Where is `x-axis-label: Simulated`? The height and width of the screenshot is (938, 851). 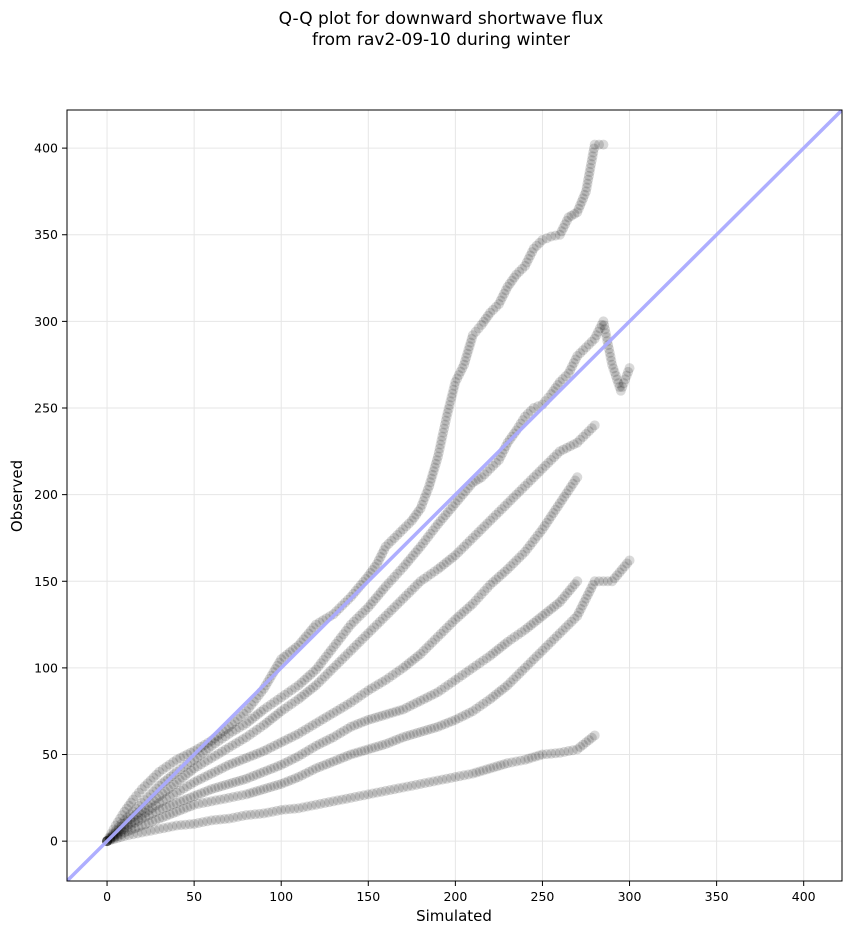
x-axis-label: Simulated is located at coordinates (454, 916).